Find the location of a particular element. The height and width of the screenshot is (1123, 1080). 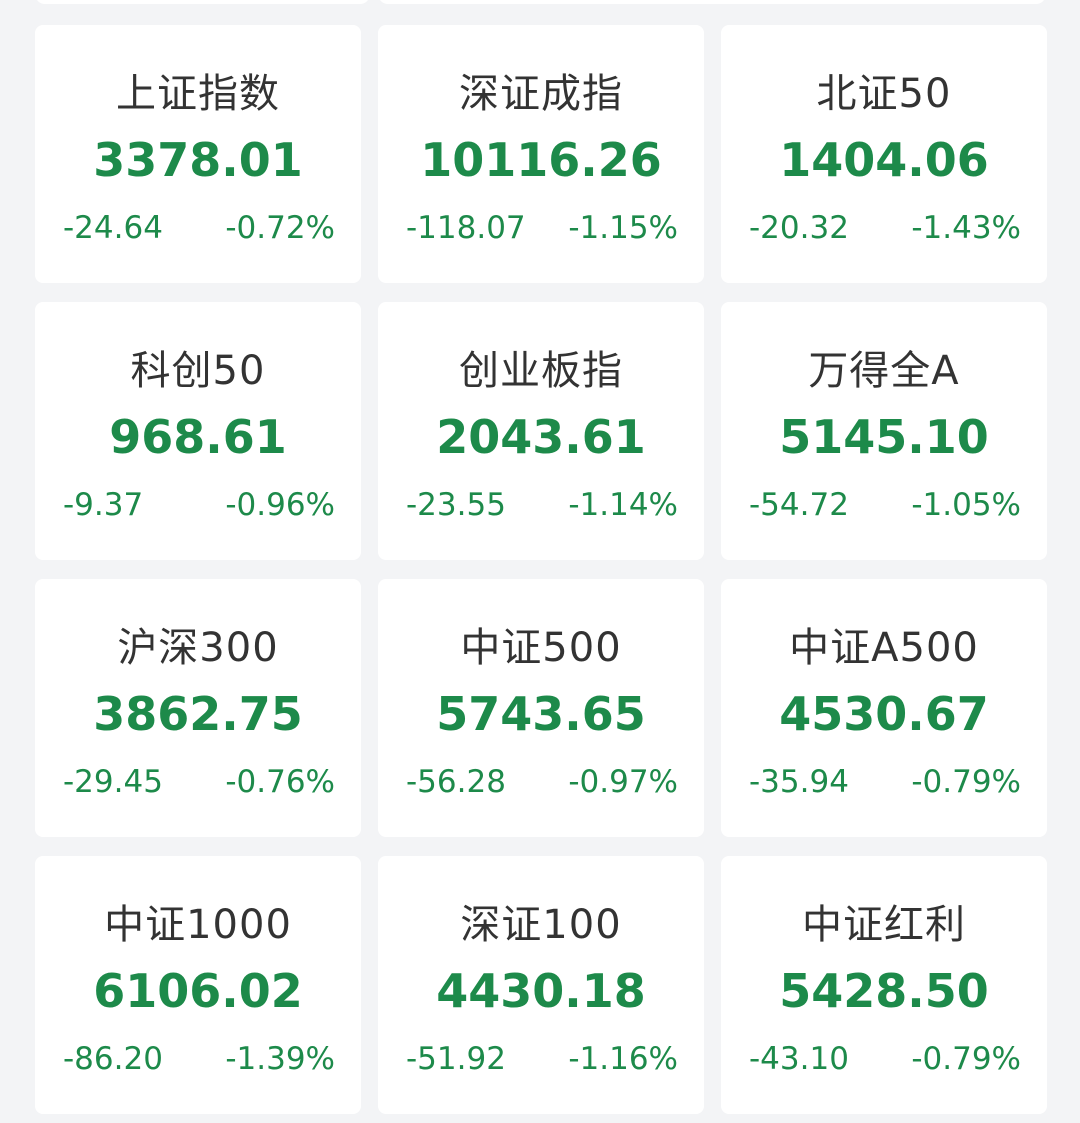

index-name: 上证指数 is located at coordinates (198, 94).